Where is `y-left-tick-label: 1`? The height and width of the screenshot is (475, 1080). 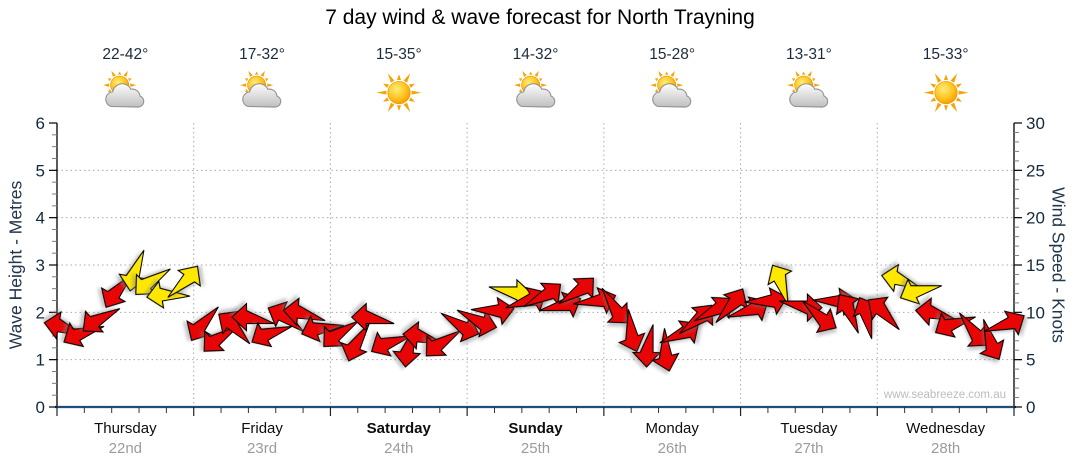 y-left-tick-label: 1 is located at coordinates (40, 360).